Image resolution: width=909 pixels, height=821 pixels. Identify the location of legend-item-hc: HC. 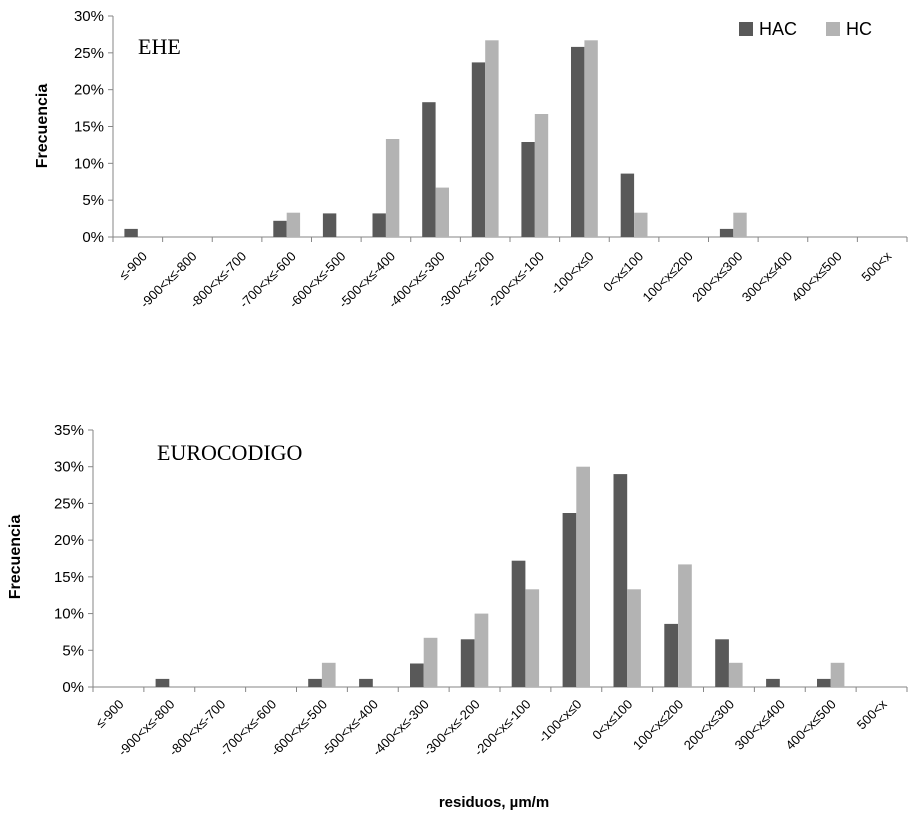
(849, 29).